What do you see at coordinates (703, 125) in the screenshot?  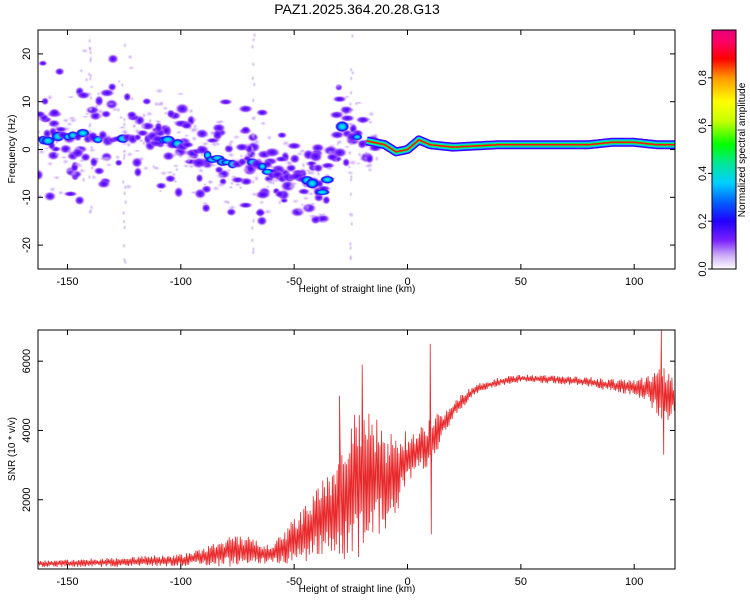 I see `colorbar-tick-label: 0.6` at bounding box center [703, 125].